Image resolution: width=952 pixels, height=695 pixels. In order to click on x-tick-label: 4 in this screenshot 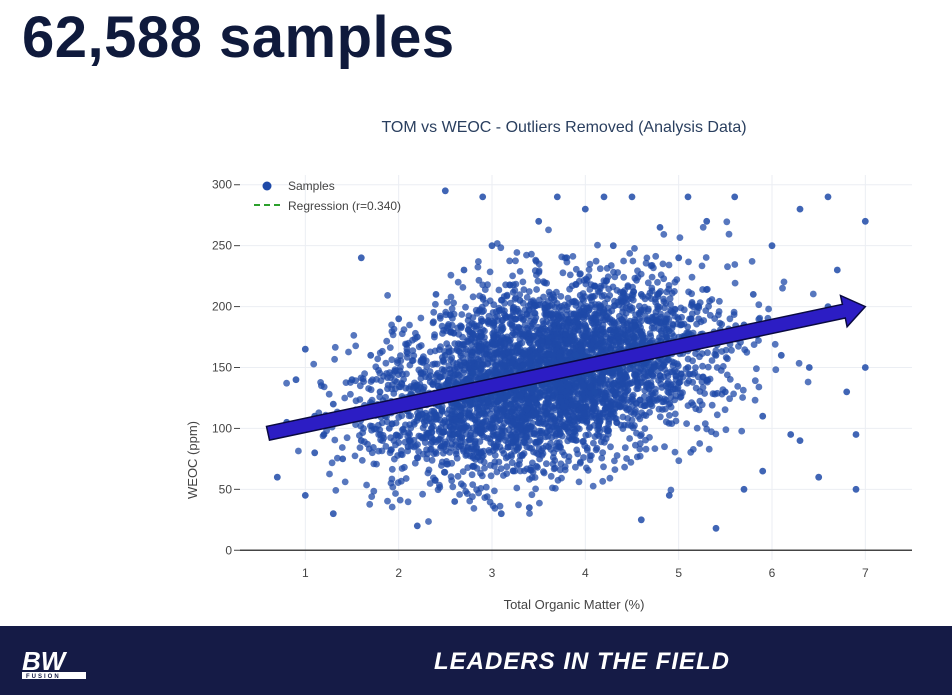, I will do `click(585, 573)`.